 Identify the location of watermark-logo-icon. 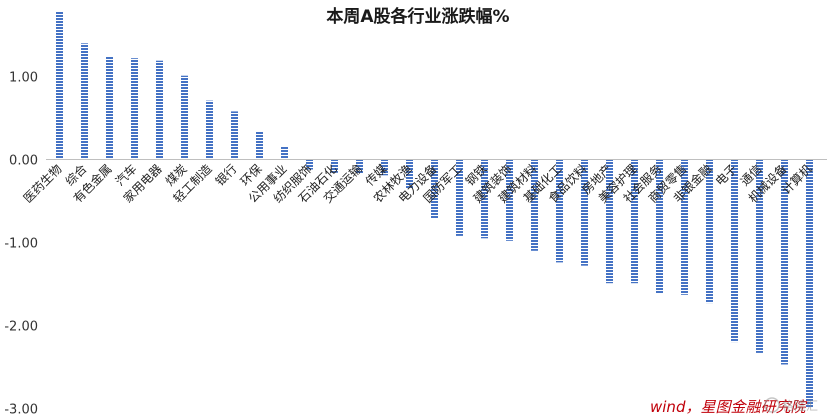
(772, 405).